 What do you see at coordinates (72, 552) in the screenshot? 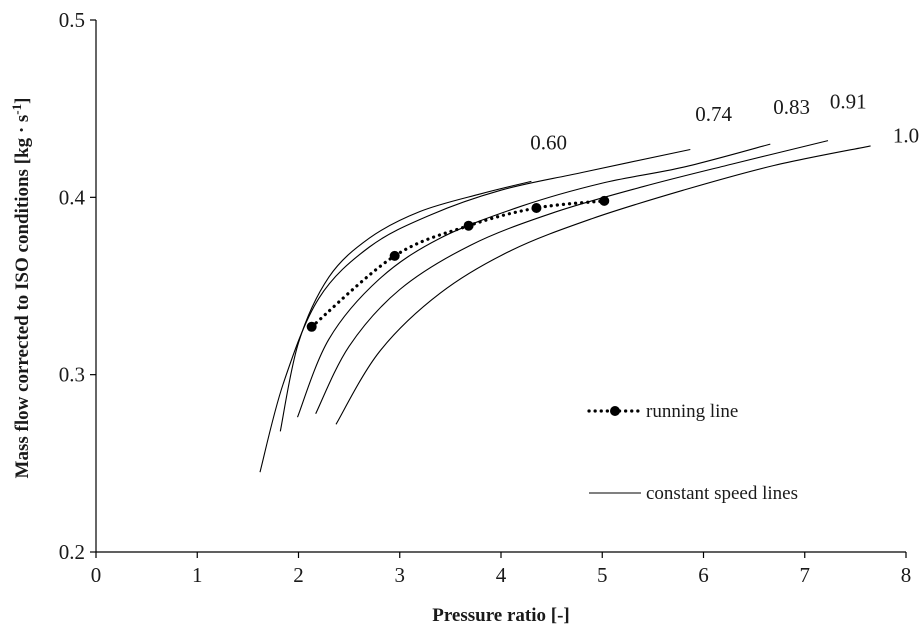
I see `y-tick-label: 0.2` at bounding box center [72, 552].